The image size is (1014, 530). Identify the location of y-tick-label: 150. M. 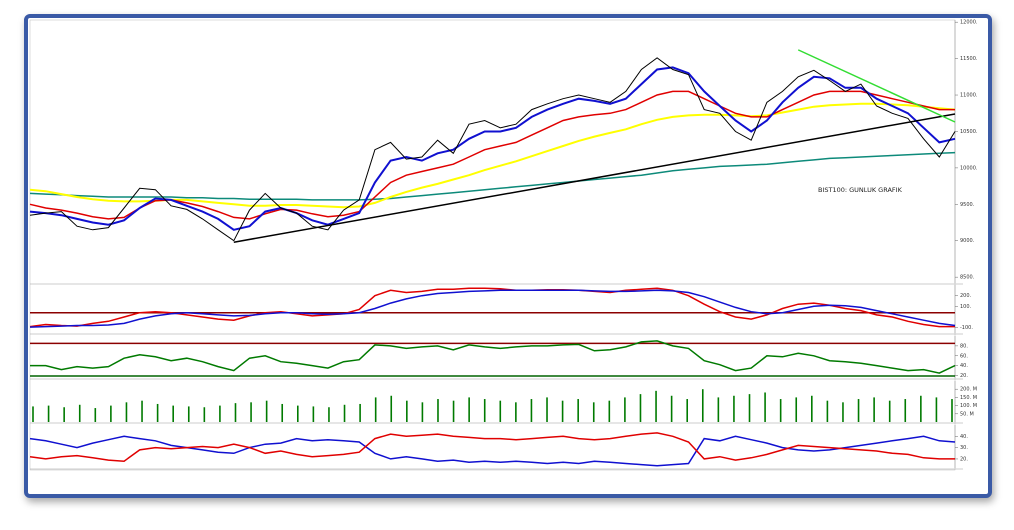
(968, 398).